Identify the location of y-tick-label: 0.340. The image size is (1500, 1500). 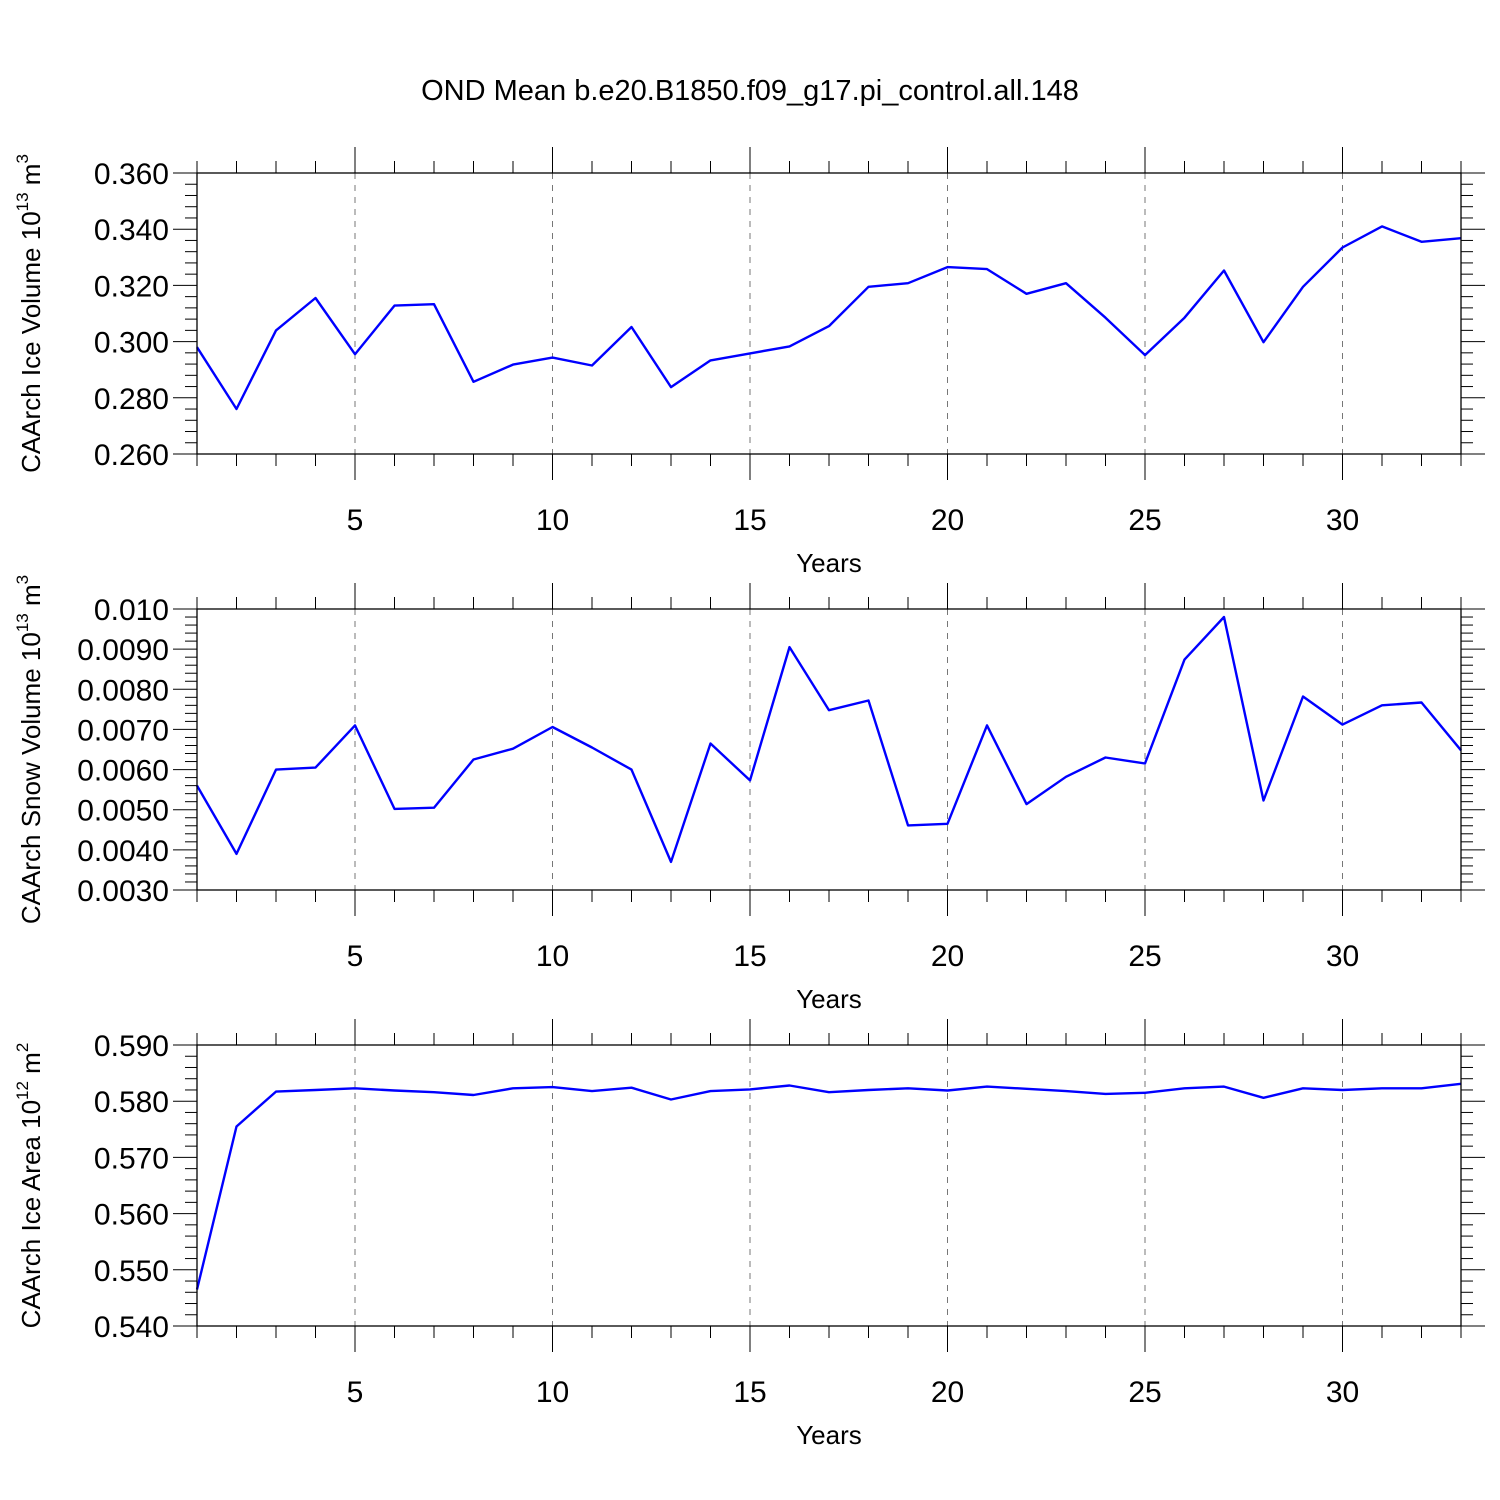
(131, 230).